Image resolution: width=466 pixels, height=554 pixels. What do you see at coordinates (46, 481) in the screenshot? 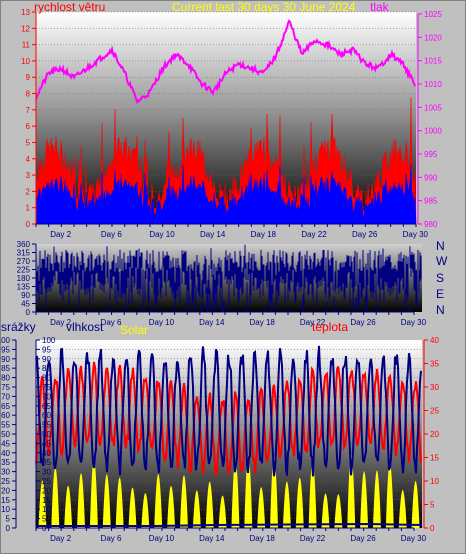
I see `humidity-tick-label: 25` at bounding box center [46, 481].